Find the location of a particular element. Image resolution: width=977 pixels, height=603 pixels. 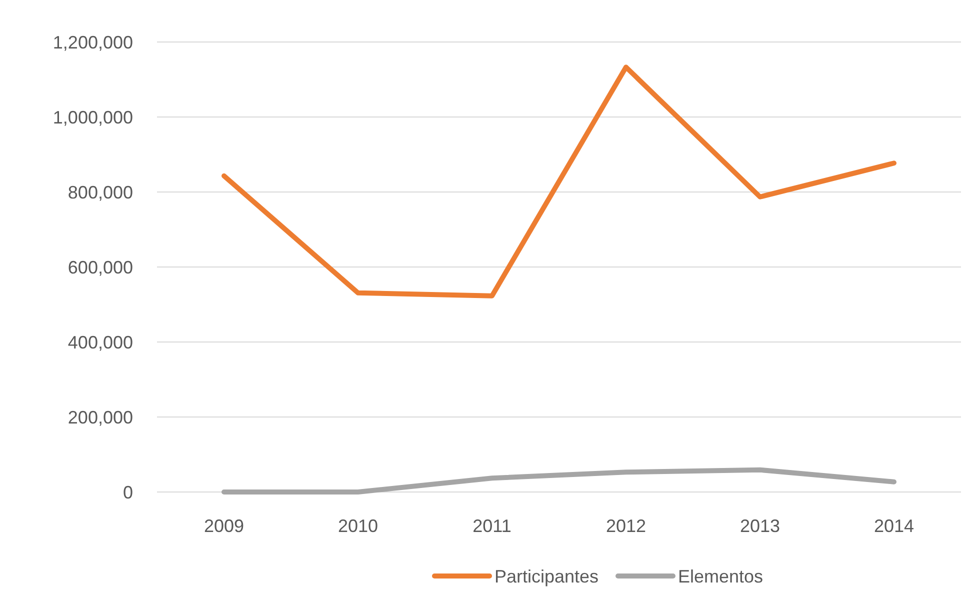

x-tick-label: 2011 is located at coordinates (492, 526).